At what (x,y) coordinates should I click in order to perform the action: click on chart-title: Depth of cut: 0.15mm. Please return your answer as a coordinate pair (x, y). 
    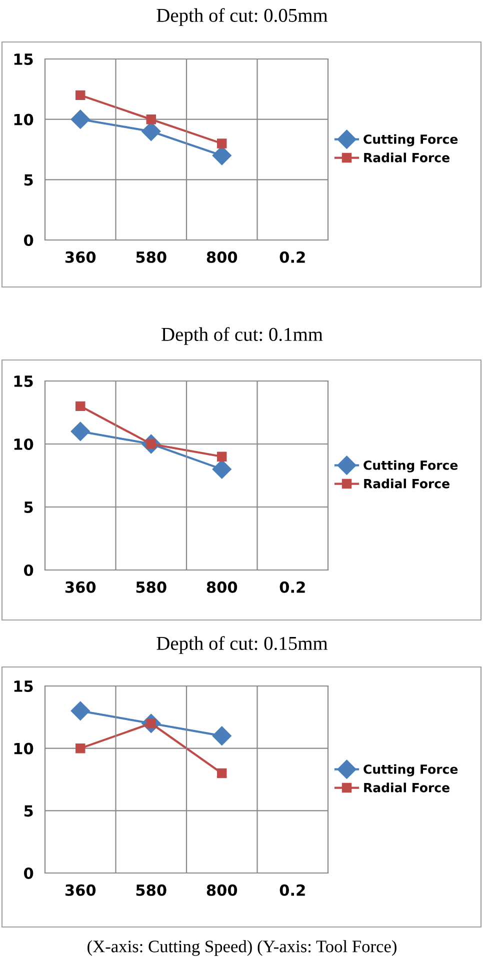
    Looking at the image, I should click on (242, 645).